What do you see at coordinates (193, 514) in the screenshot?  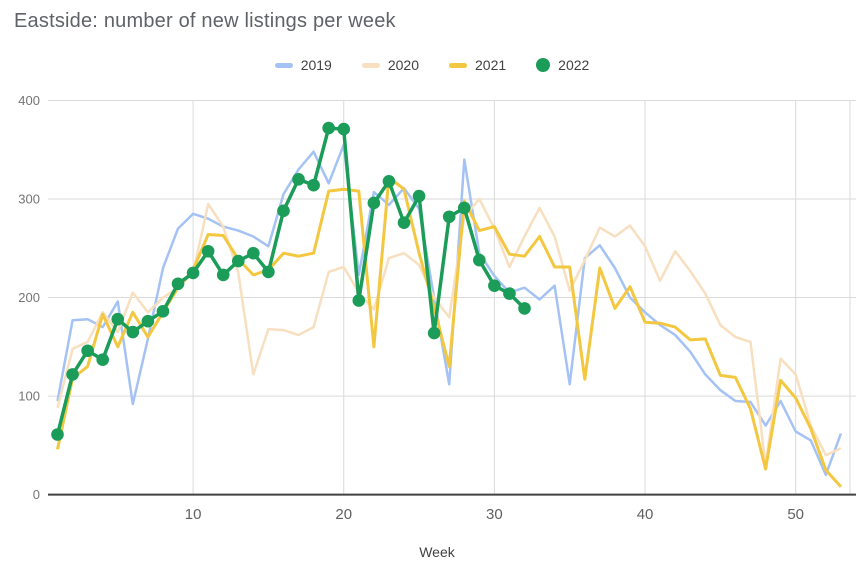 I see `x-tick-label-10: 10` at bounding box center [193, 514].